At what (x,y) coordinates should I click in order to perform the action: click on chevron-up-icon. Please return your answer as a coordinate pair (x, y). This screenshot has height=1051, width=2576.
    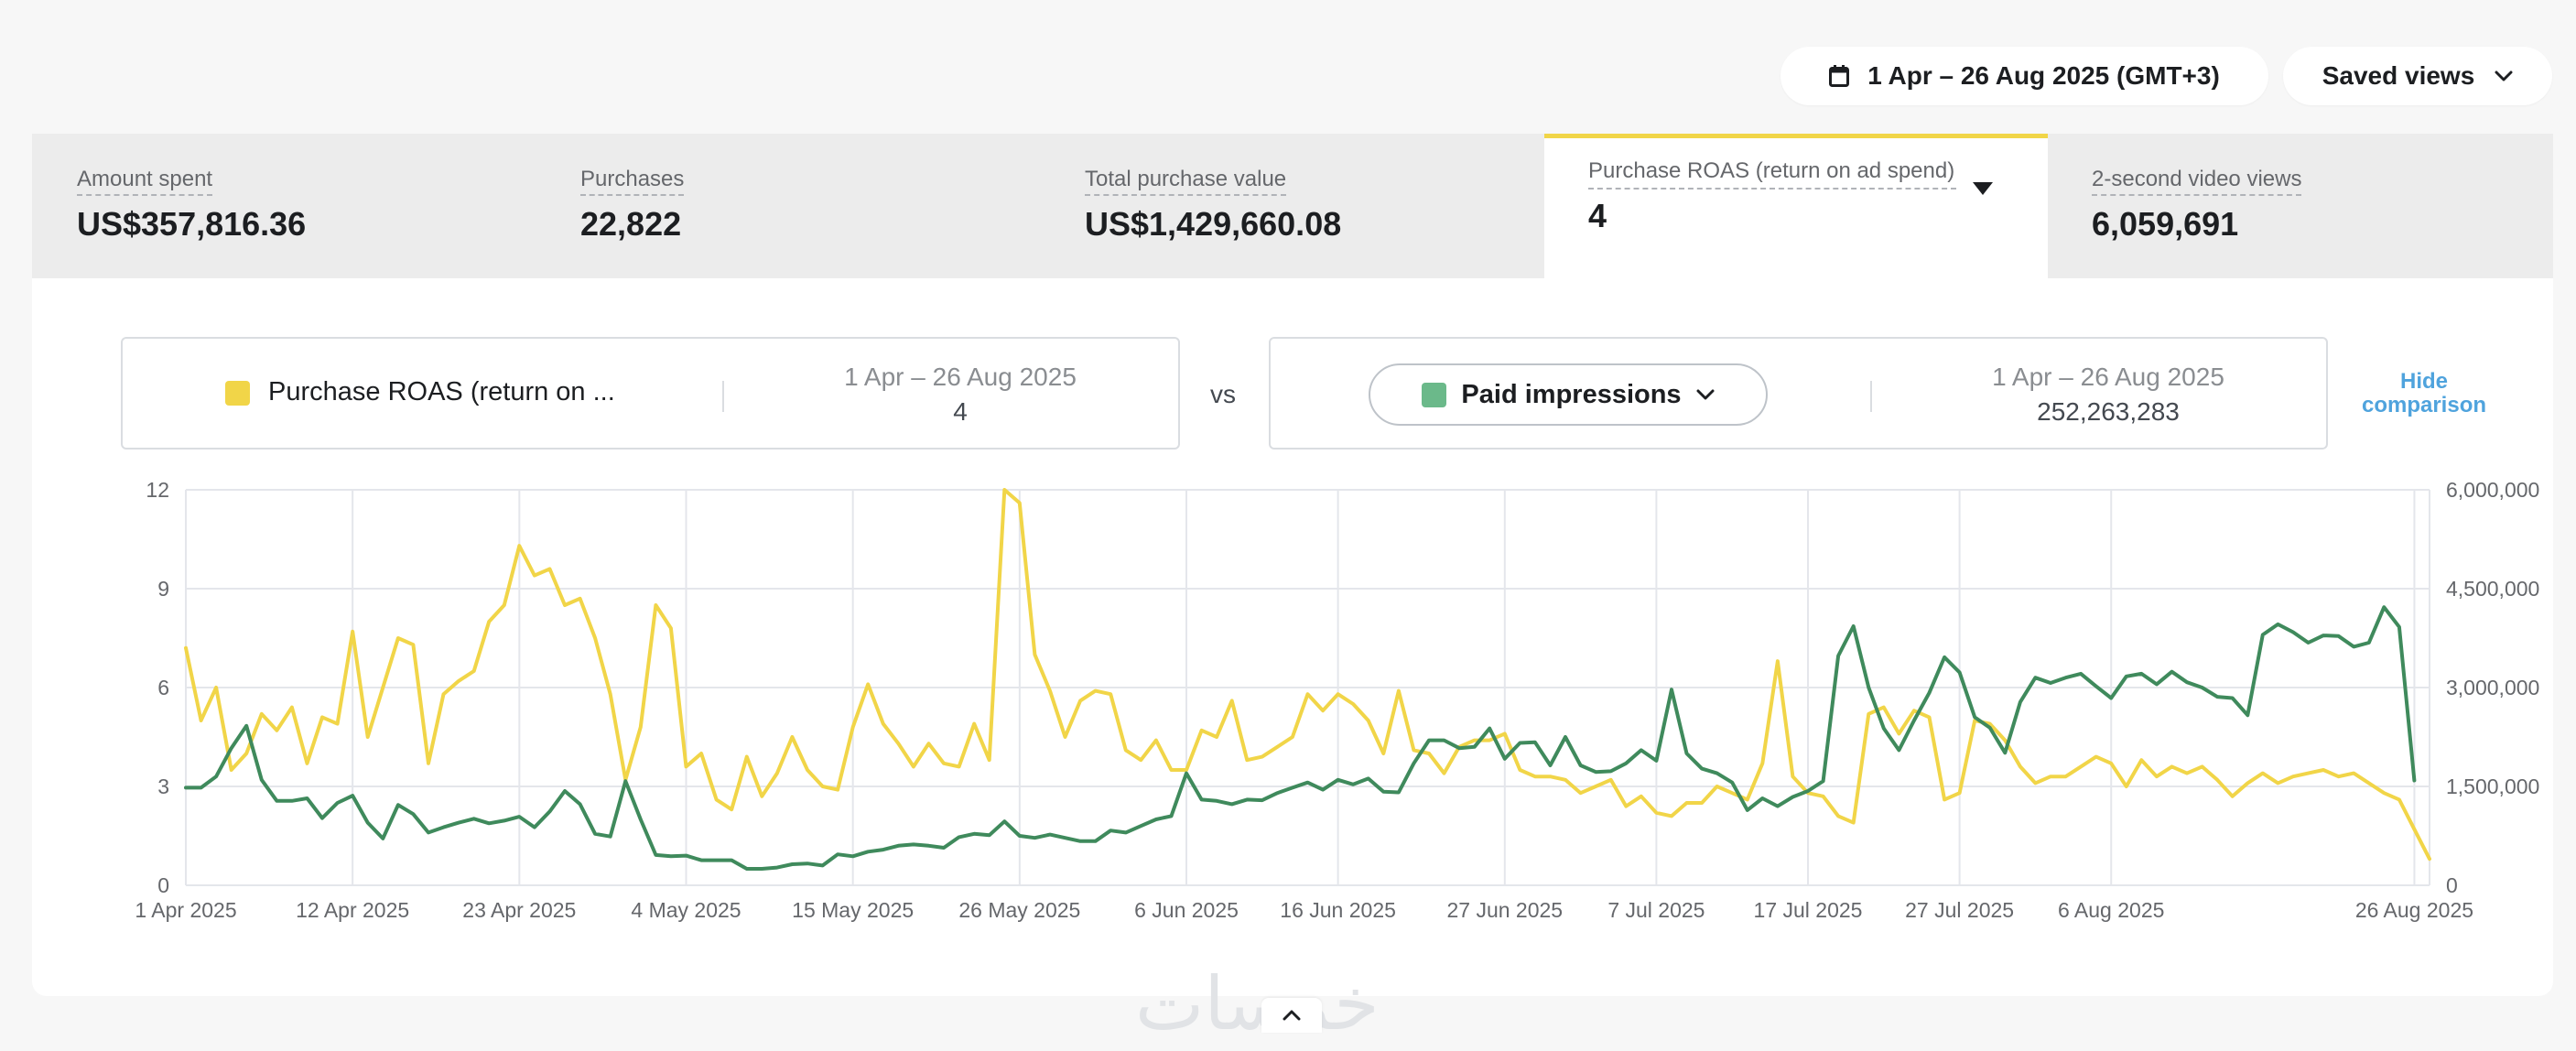
    Looking at the image, I should click on (1292, 1015).